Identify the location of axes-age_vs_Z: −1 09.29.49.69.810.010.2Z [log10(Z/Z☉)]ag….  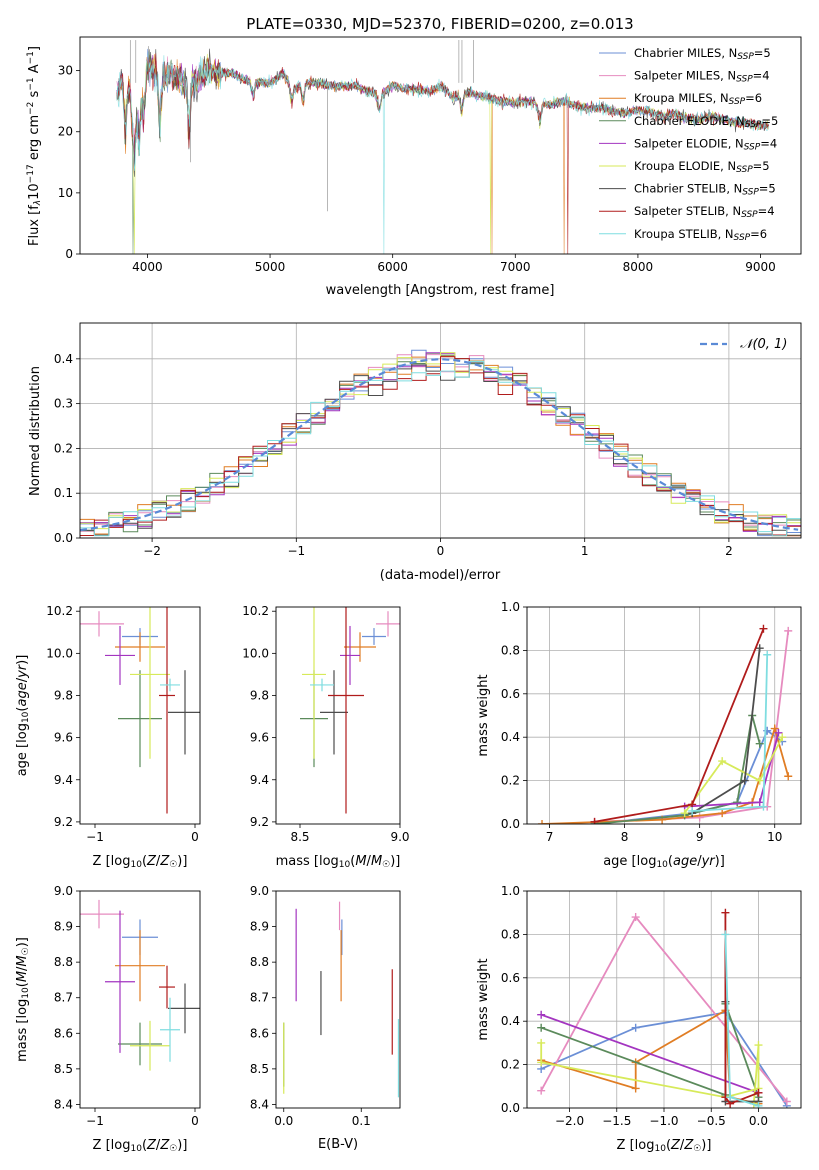
(108, 737).